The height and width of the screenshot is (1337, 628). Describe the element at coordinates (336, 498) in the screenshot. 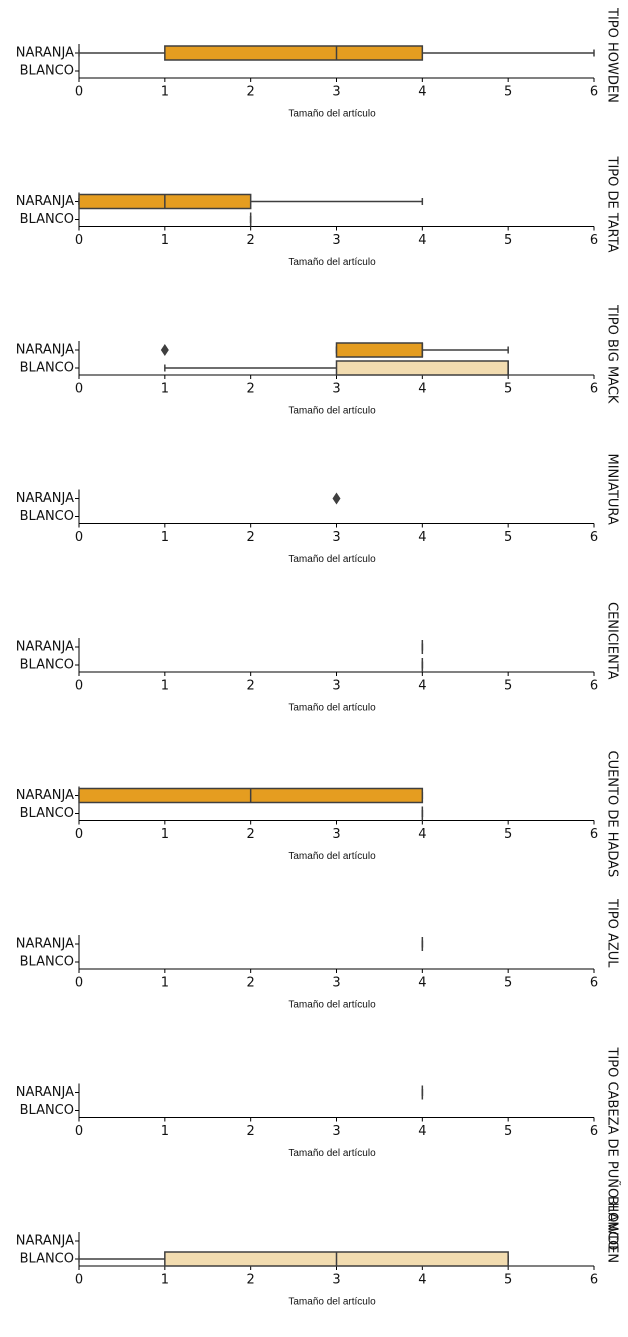

I see `outlier` at that location.